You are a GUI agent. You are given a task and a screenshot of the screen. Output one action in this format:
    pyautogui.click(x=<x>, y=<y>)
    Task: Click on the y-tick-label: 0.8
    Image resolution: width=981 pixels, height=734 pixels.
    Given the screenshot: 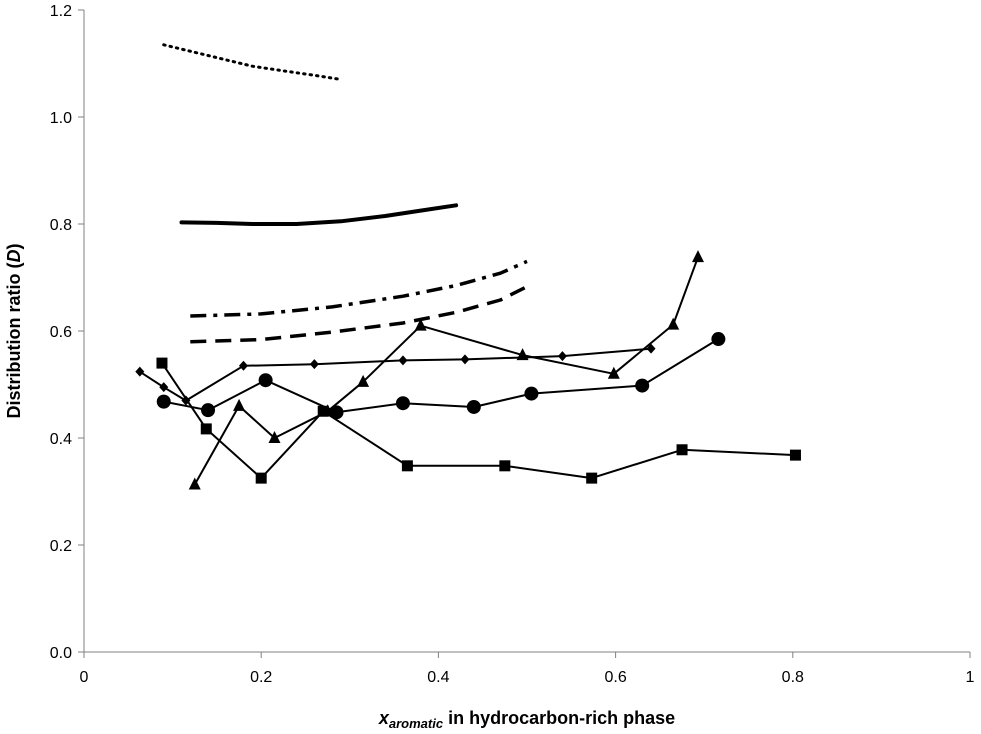 What is the action you would take?
    pyautogui.click(x=61, y=225)
    